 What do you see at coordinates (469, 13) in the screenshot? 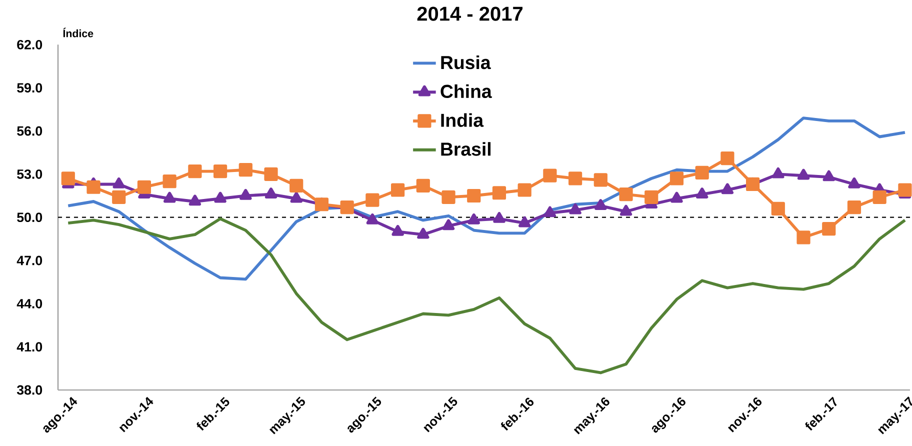
I see `chart-title: 2014 - 2017` at bounding box center [469, 13].